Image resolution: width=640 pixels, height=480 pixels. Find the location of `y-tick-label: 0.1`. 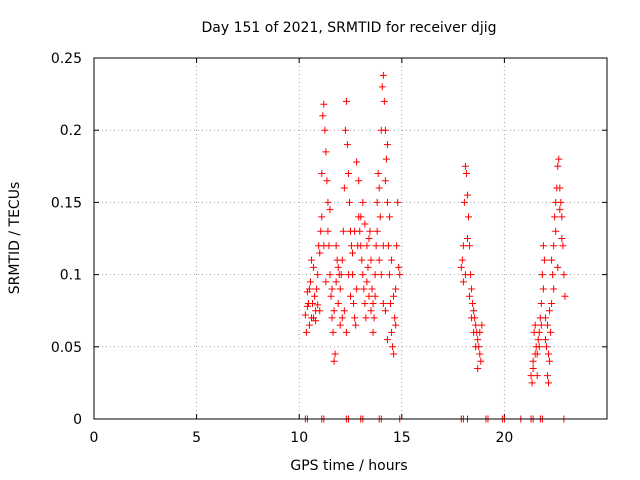

y-tick-label: 0.1 is located at coordinates (71, 276).